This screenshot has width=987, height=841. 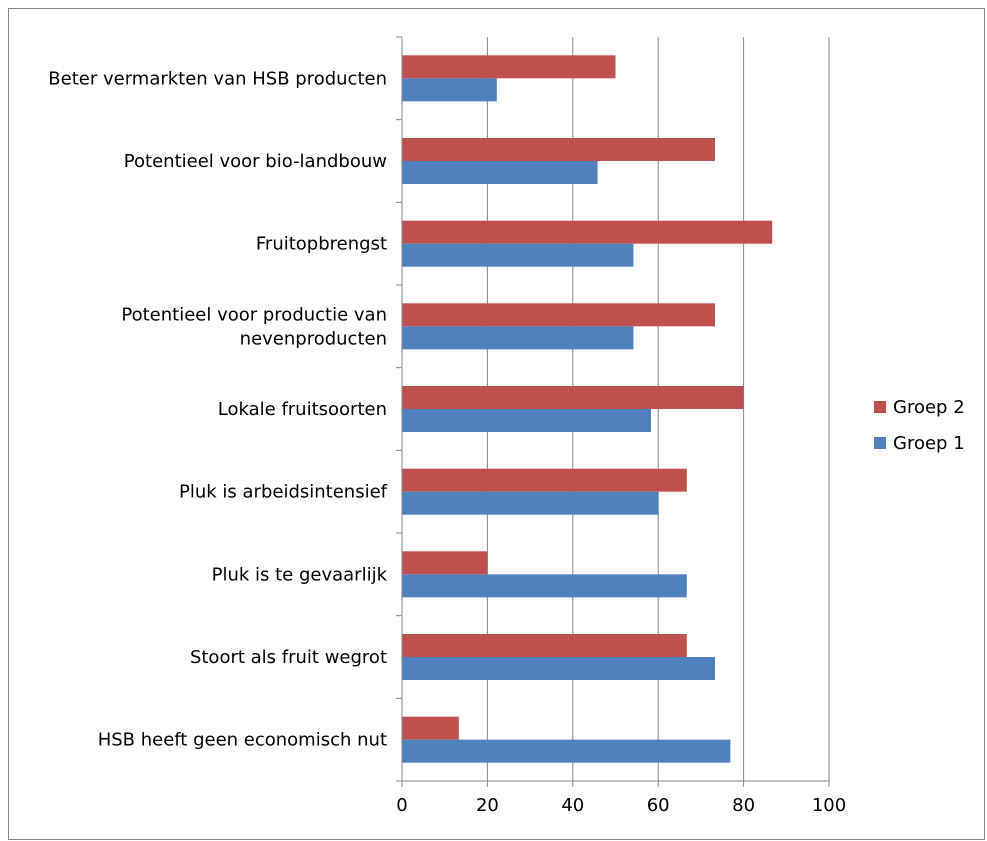 I want to click on category-label-6: Pluk is te gevaarlijk, so click(x=300, y=574).